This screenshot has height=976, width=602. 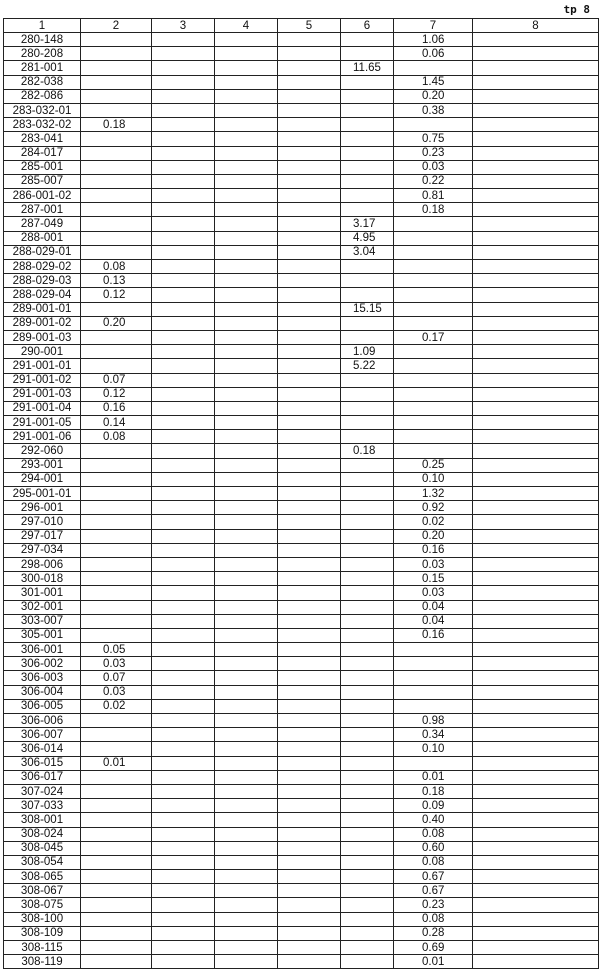 I want to click on table-row: 287-001 0.18, so click(x=301, y=210).